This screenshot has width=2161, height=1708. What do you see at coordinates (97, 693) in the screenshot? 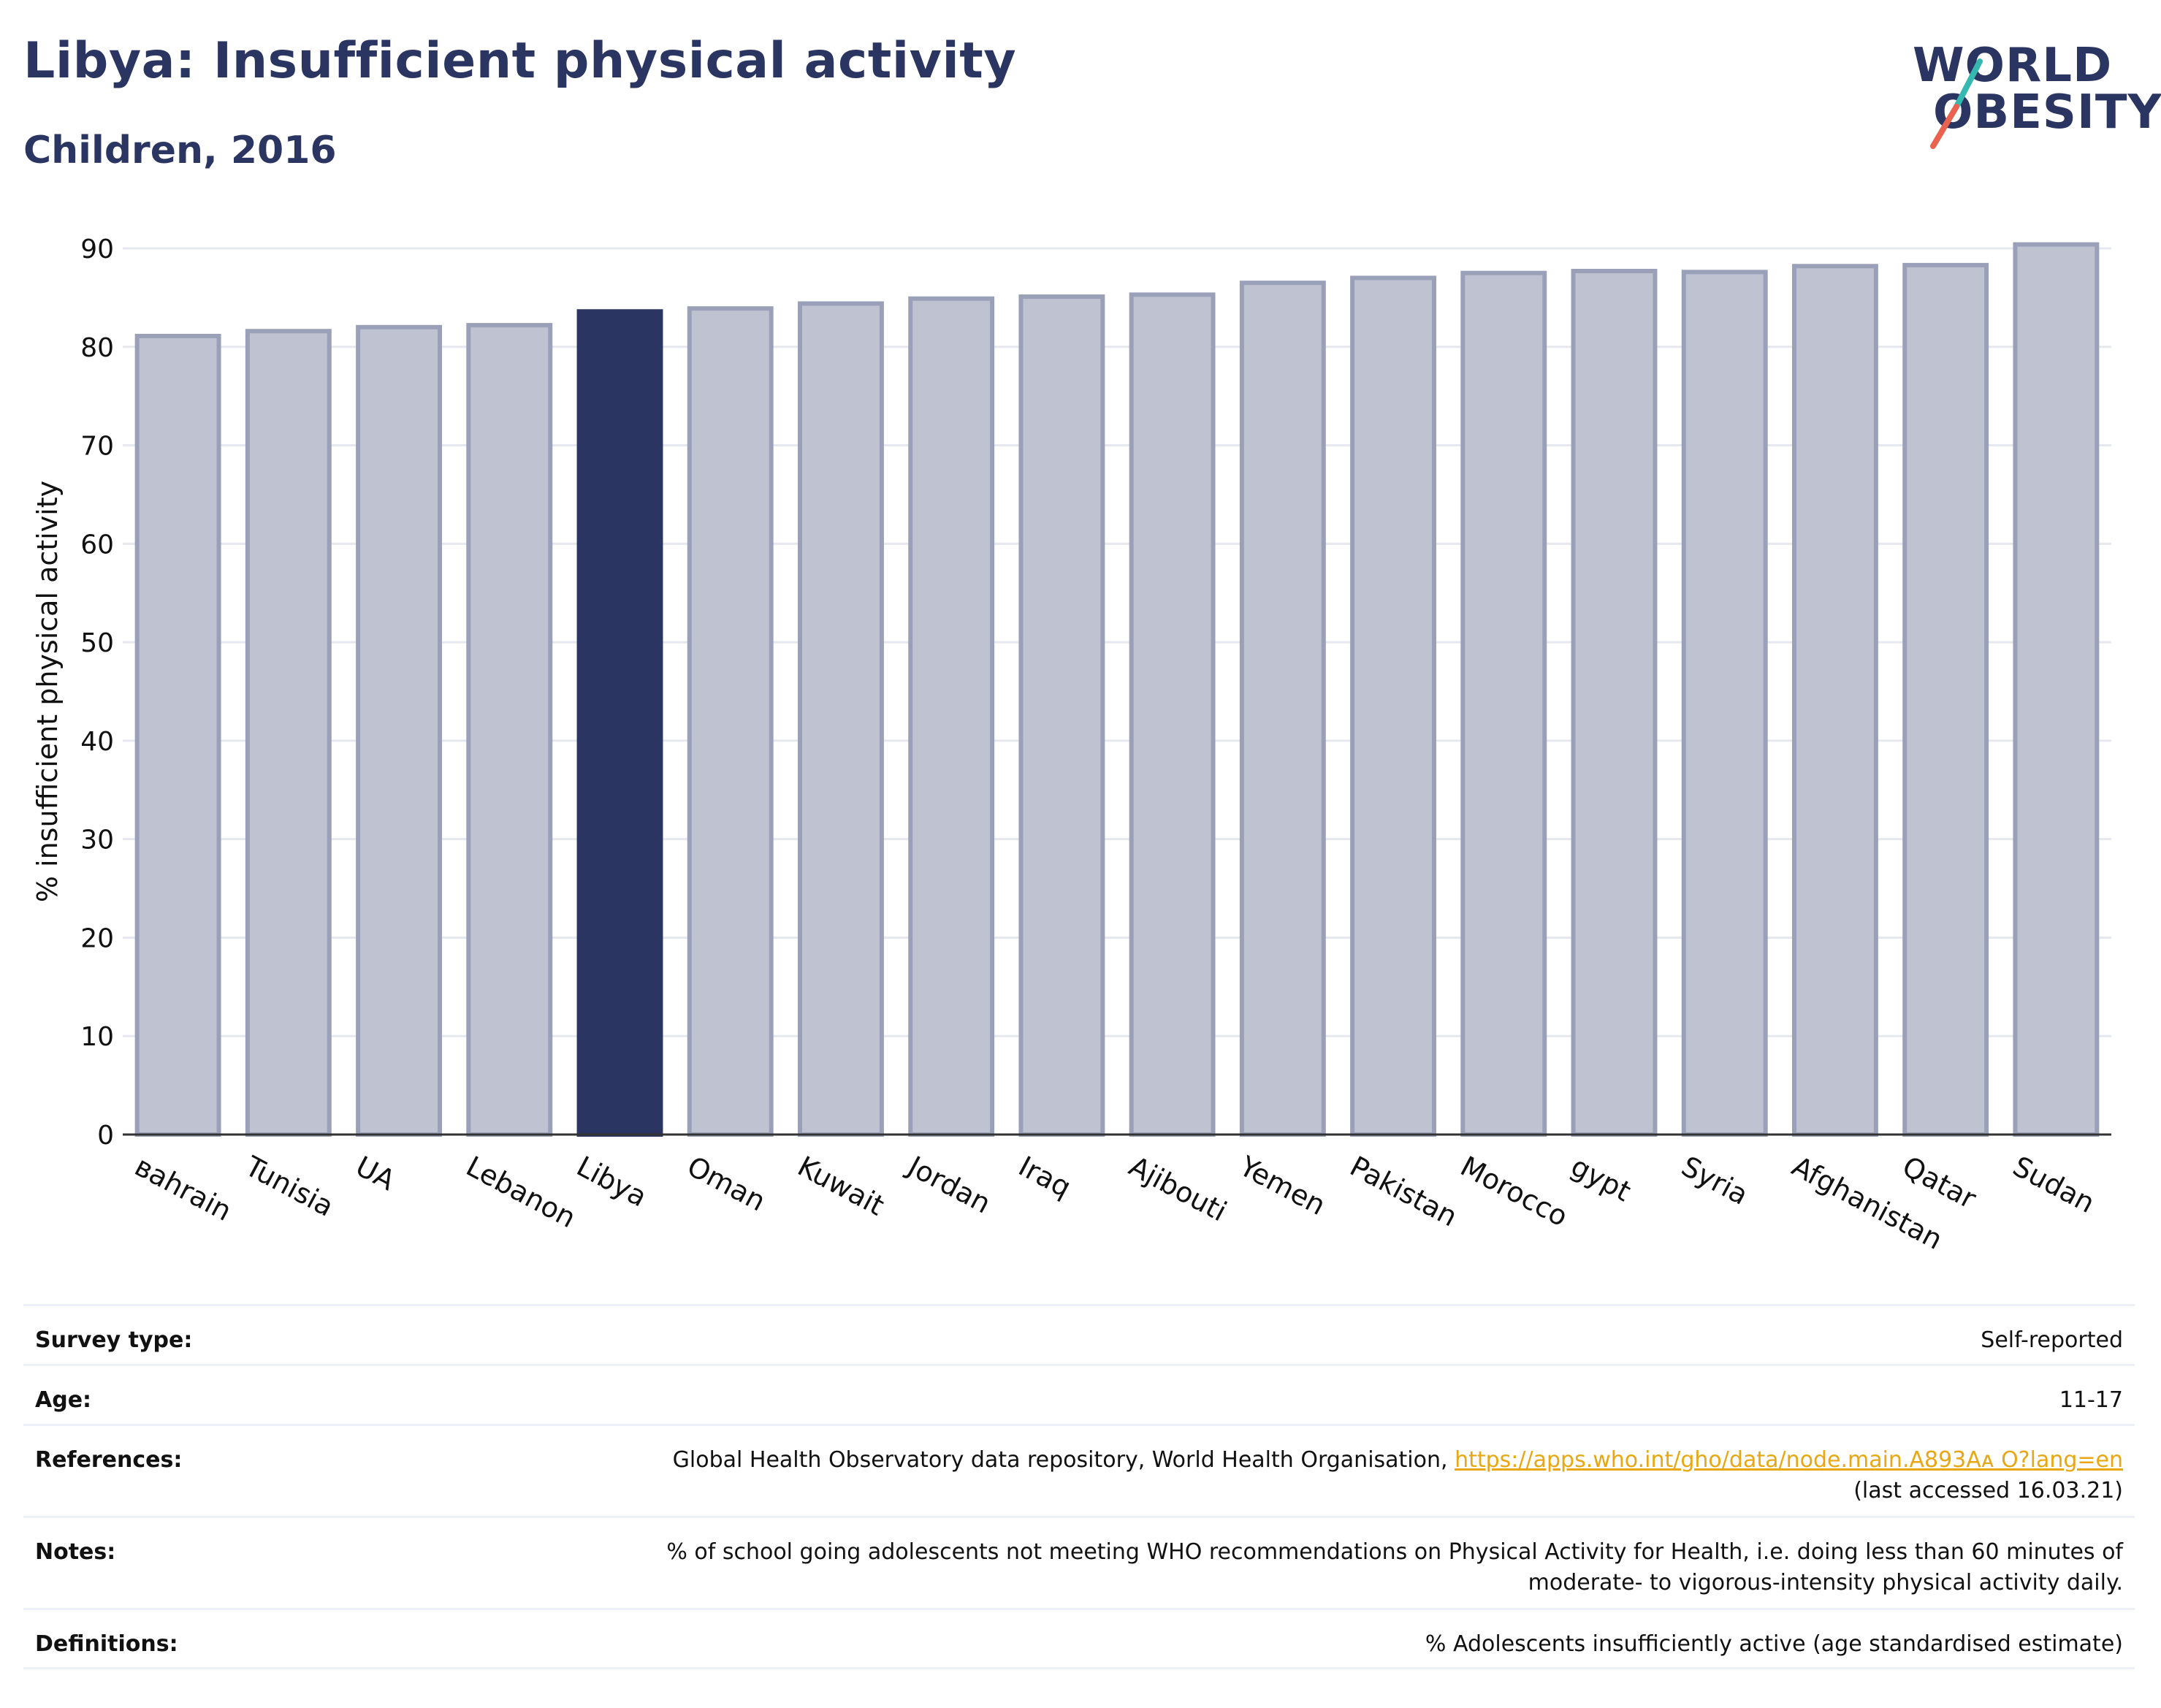
I see `y-tick-labels: 0 10 20 30 40 50 60 70 80 90` at bounding box center [97, 693].